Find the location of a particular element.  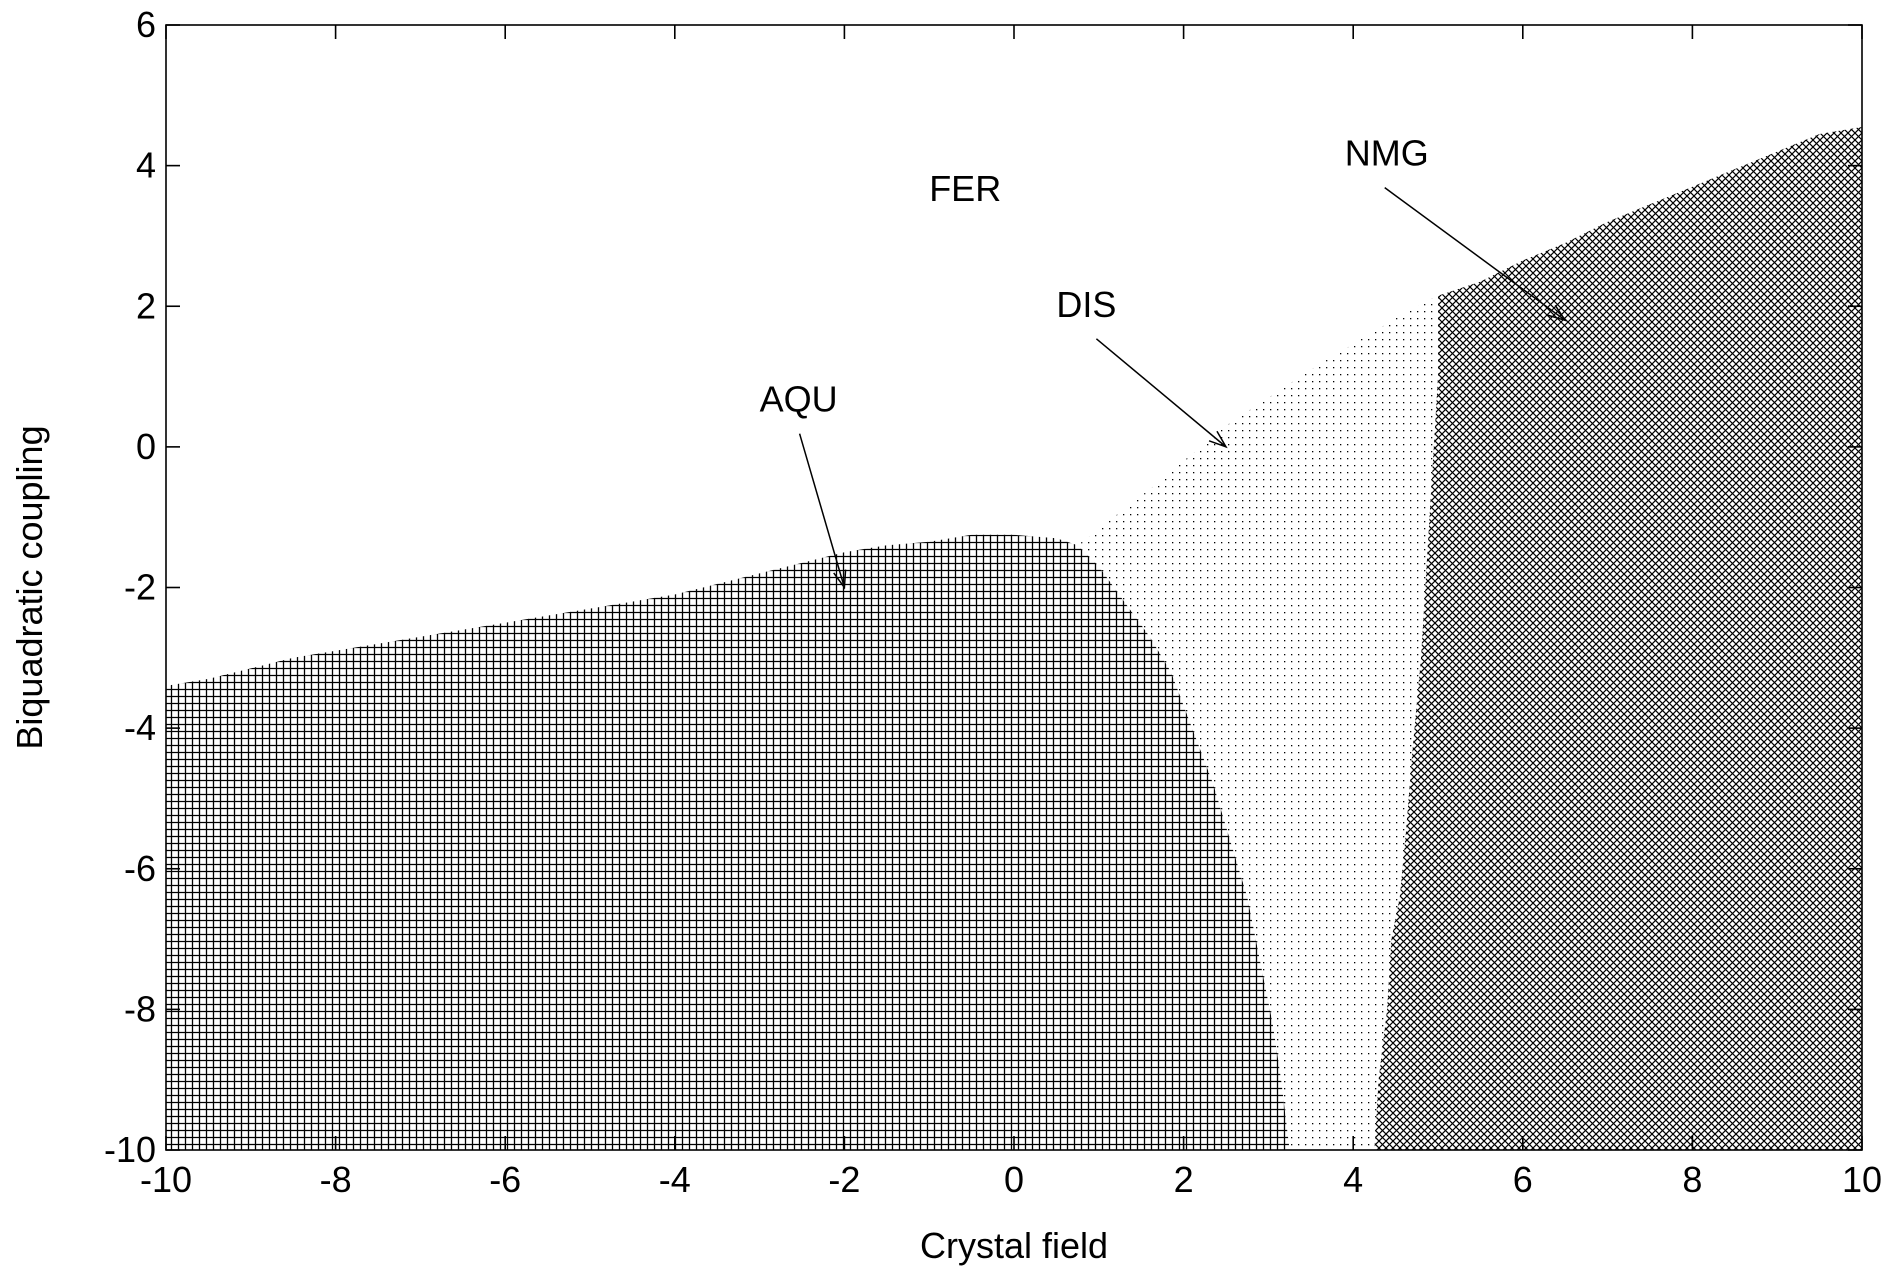

y-tick-label: -8 is located at coordinates (140, 1008).